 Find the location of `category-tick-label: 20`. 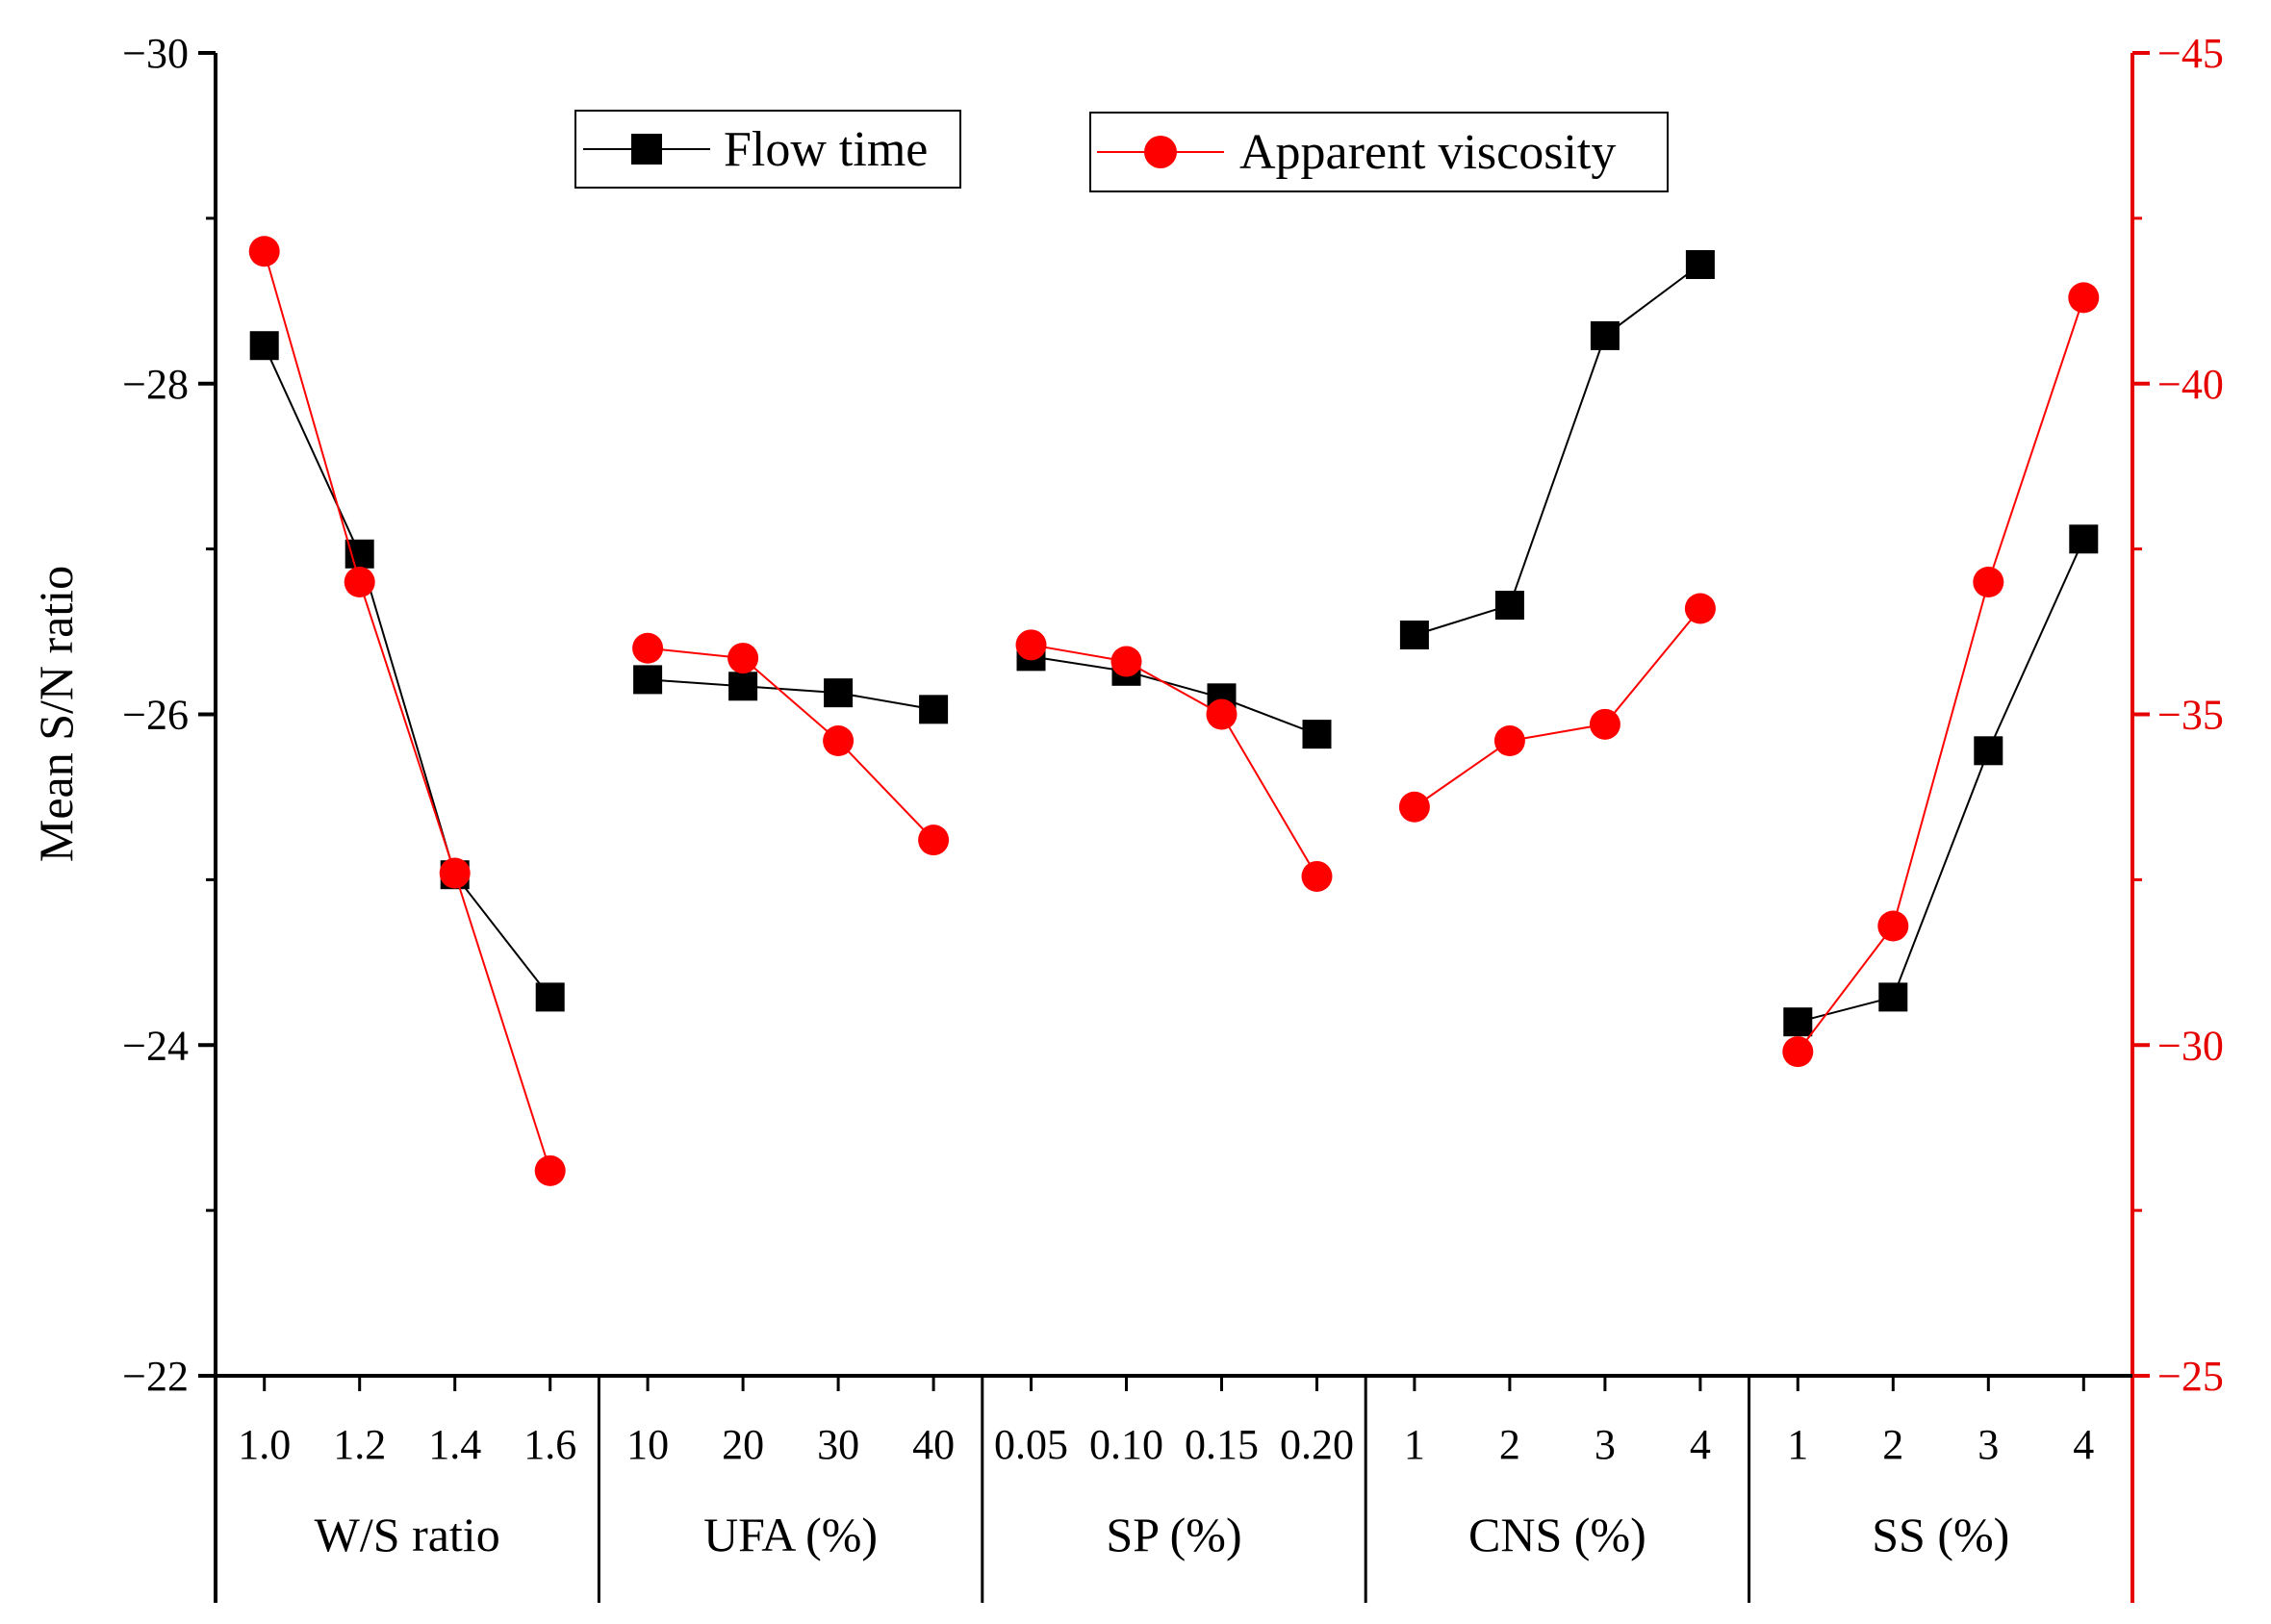

category-tick-label: 20 is located at coordinates (743, 1444).